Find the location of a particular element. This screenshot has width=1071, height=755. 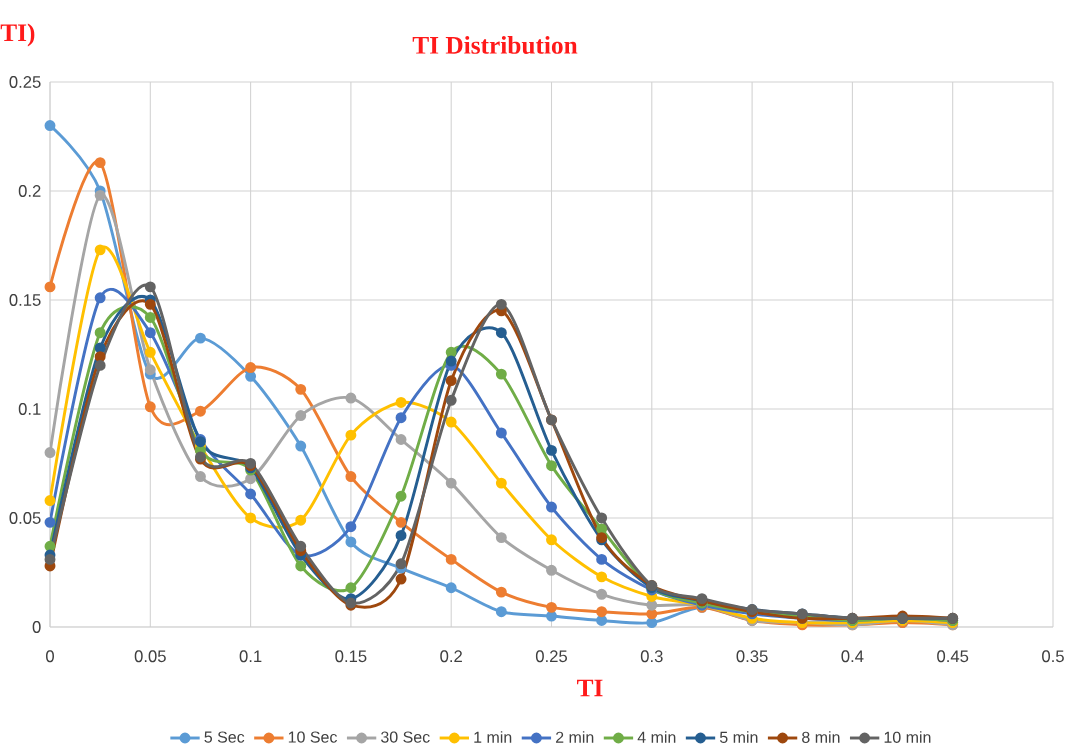

legend-label: 8 min is located at coordinates (821, 737).